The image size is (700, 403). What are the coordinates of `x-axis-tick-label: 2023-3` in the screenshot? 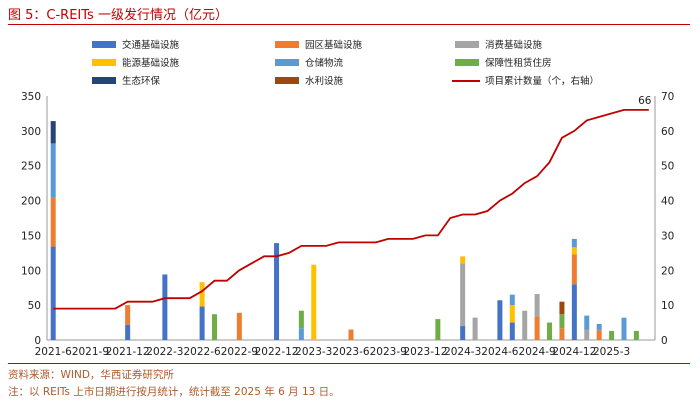 It's located at (313, 352).